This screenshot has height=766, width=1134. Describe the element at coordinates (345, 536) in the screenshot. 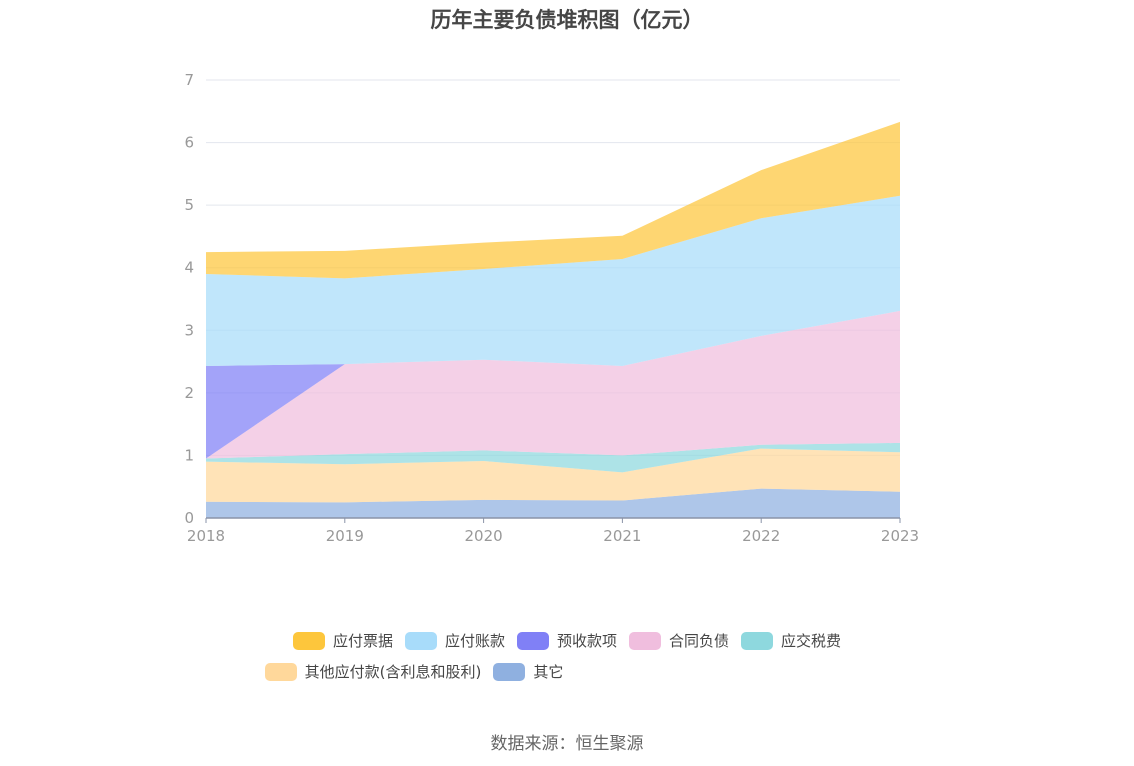

I see `x-tick-label: 2019` at that location.